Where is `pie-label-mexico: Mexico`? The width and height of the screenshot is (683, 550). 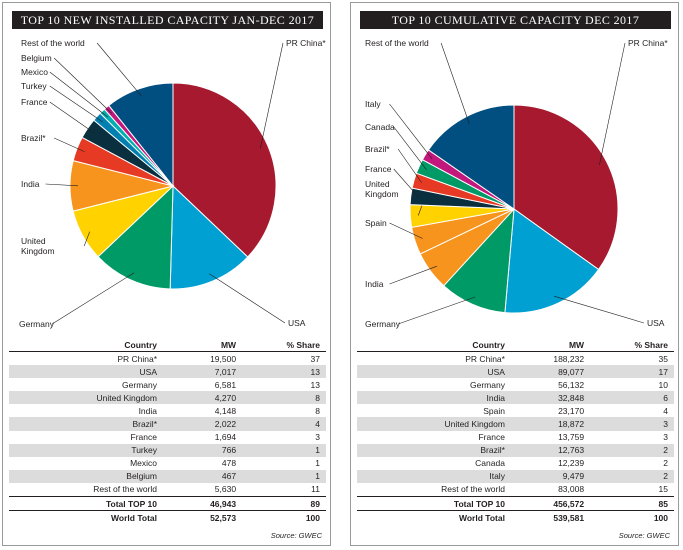
pie-label-mexico: Mexico is located at coordinates (34, 72).